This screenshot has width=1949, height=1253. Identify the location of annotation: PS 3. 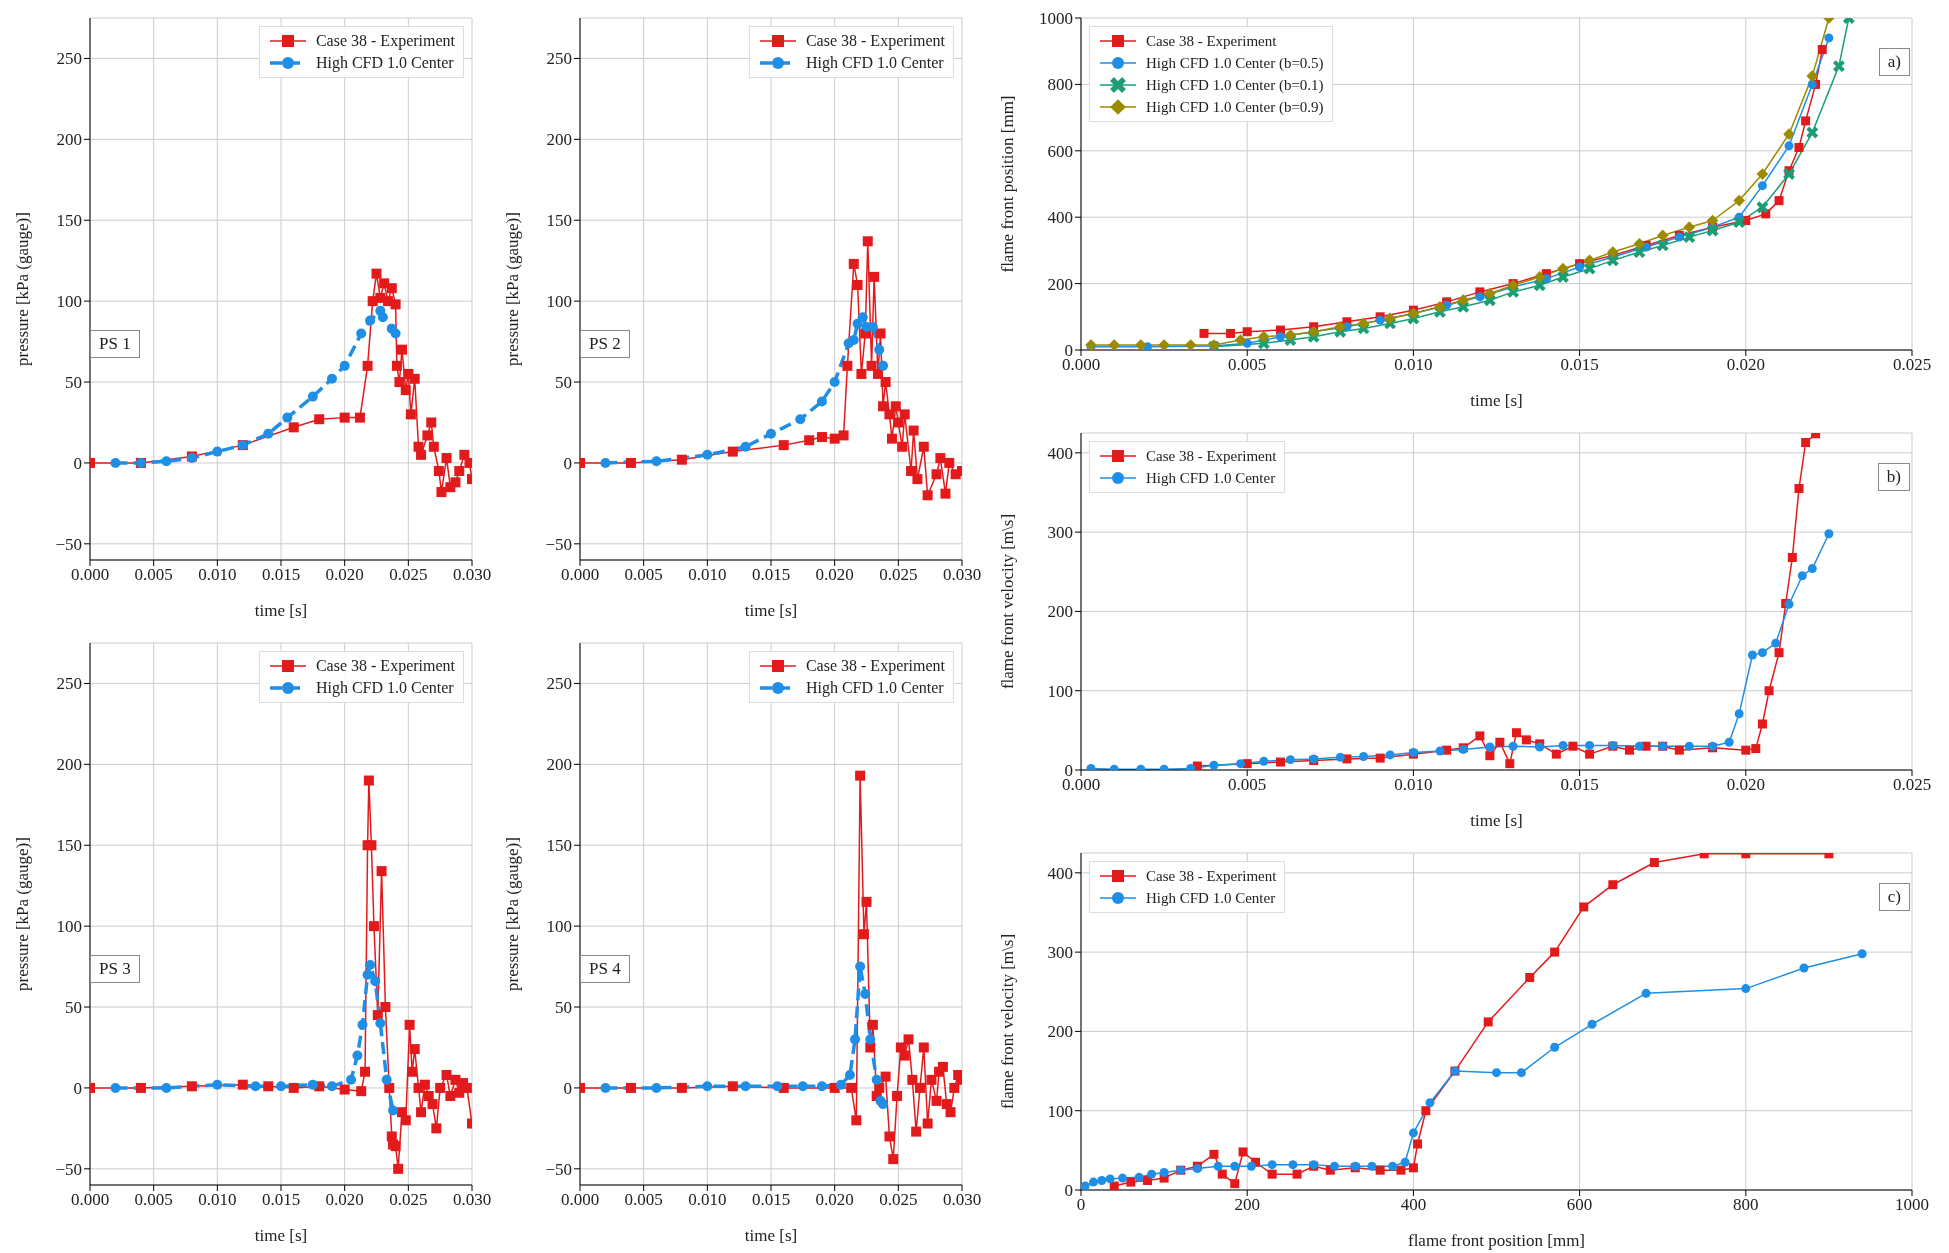
(115, 969).